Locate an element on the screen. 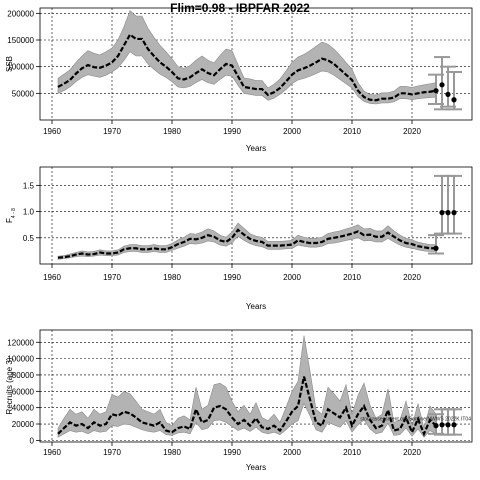  recruits-y-tick-label: 100000 is located at coordinates (20, 359).